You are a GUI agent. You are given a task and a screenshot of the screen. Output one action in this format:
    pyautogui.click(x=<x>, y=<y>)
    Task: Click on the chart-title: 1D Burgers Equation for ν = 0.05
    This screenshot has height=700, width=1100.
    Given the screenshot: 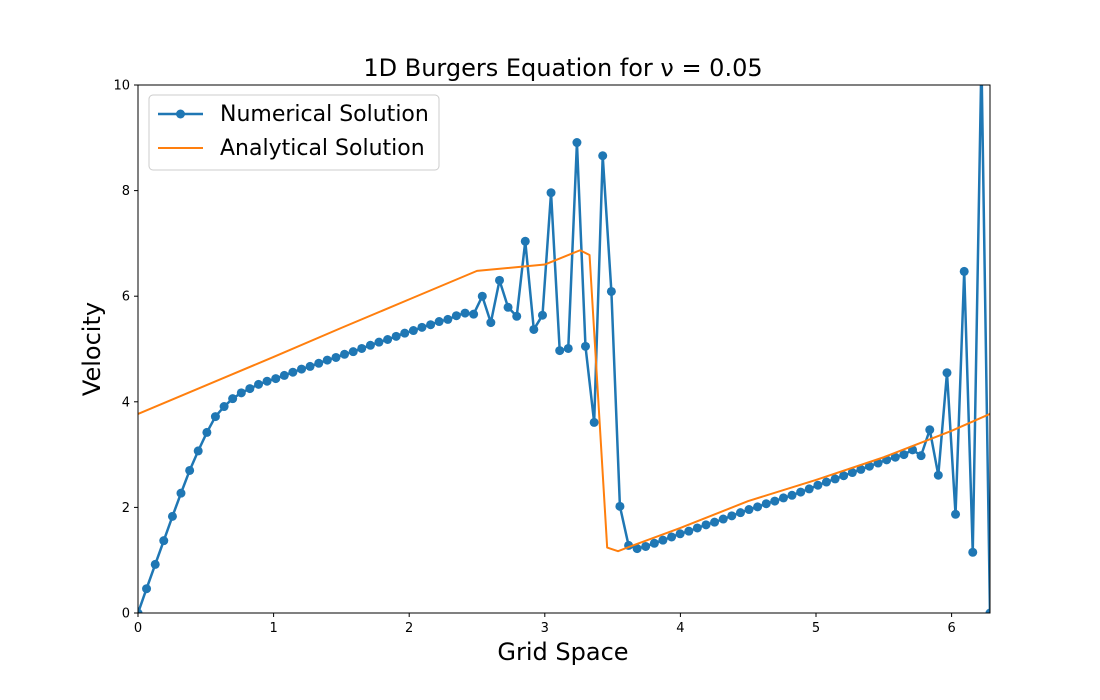 What is the action you would take?
    pyautogui.click(x=562, y=68)
    